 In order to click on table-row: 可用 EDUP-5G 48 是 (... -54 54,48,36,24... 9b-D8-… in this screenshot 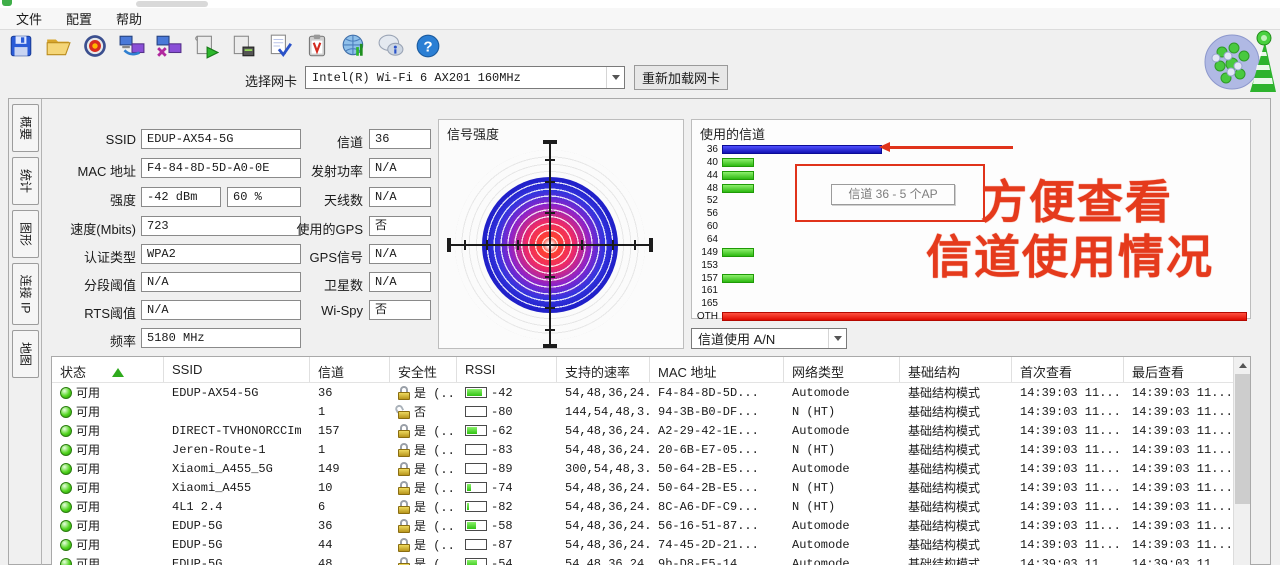, I will do `click(651, 559)`.